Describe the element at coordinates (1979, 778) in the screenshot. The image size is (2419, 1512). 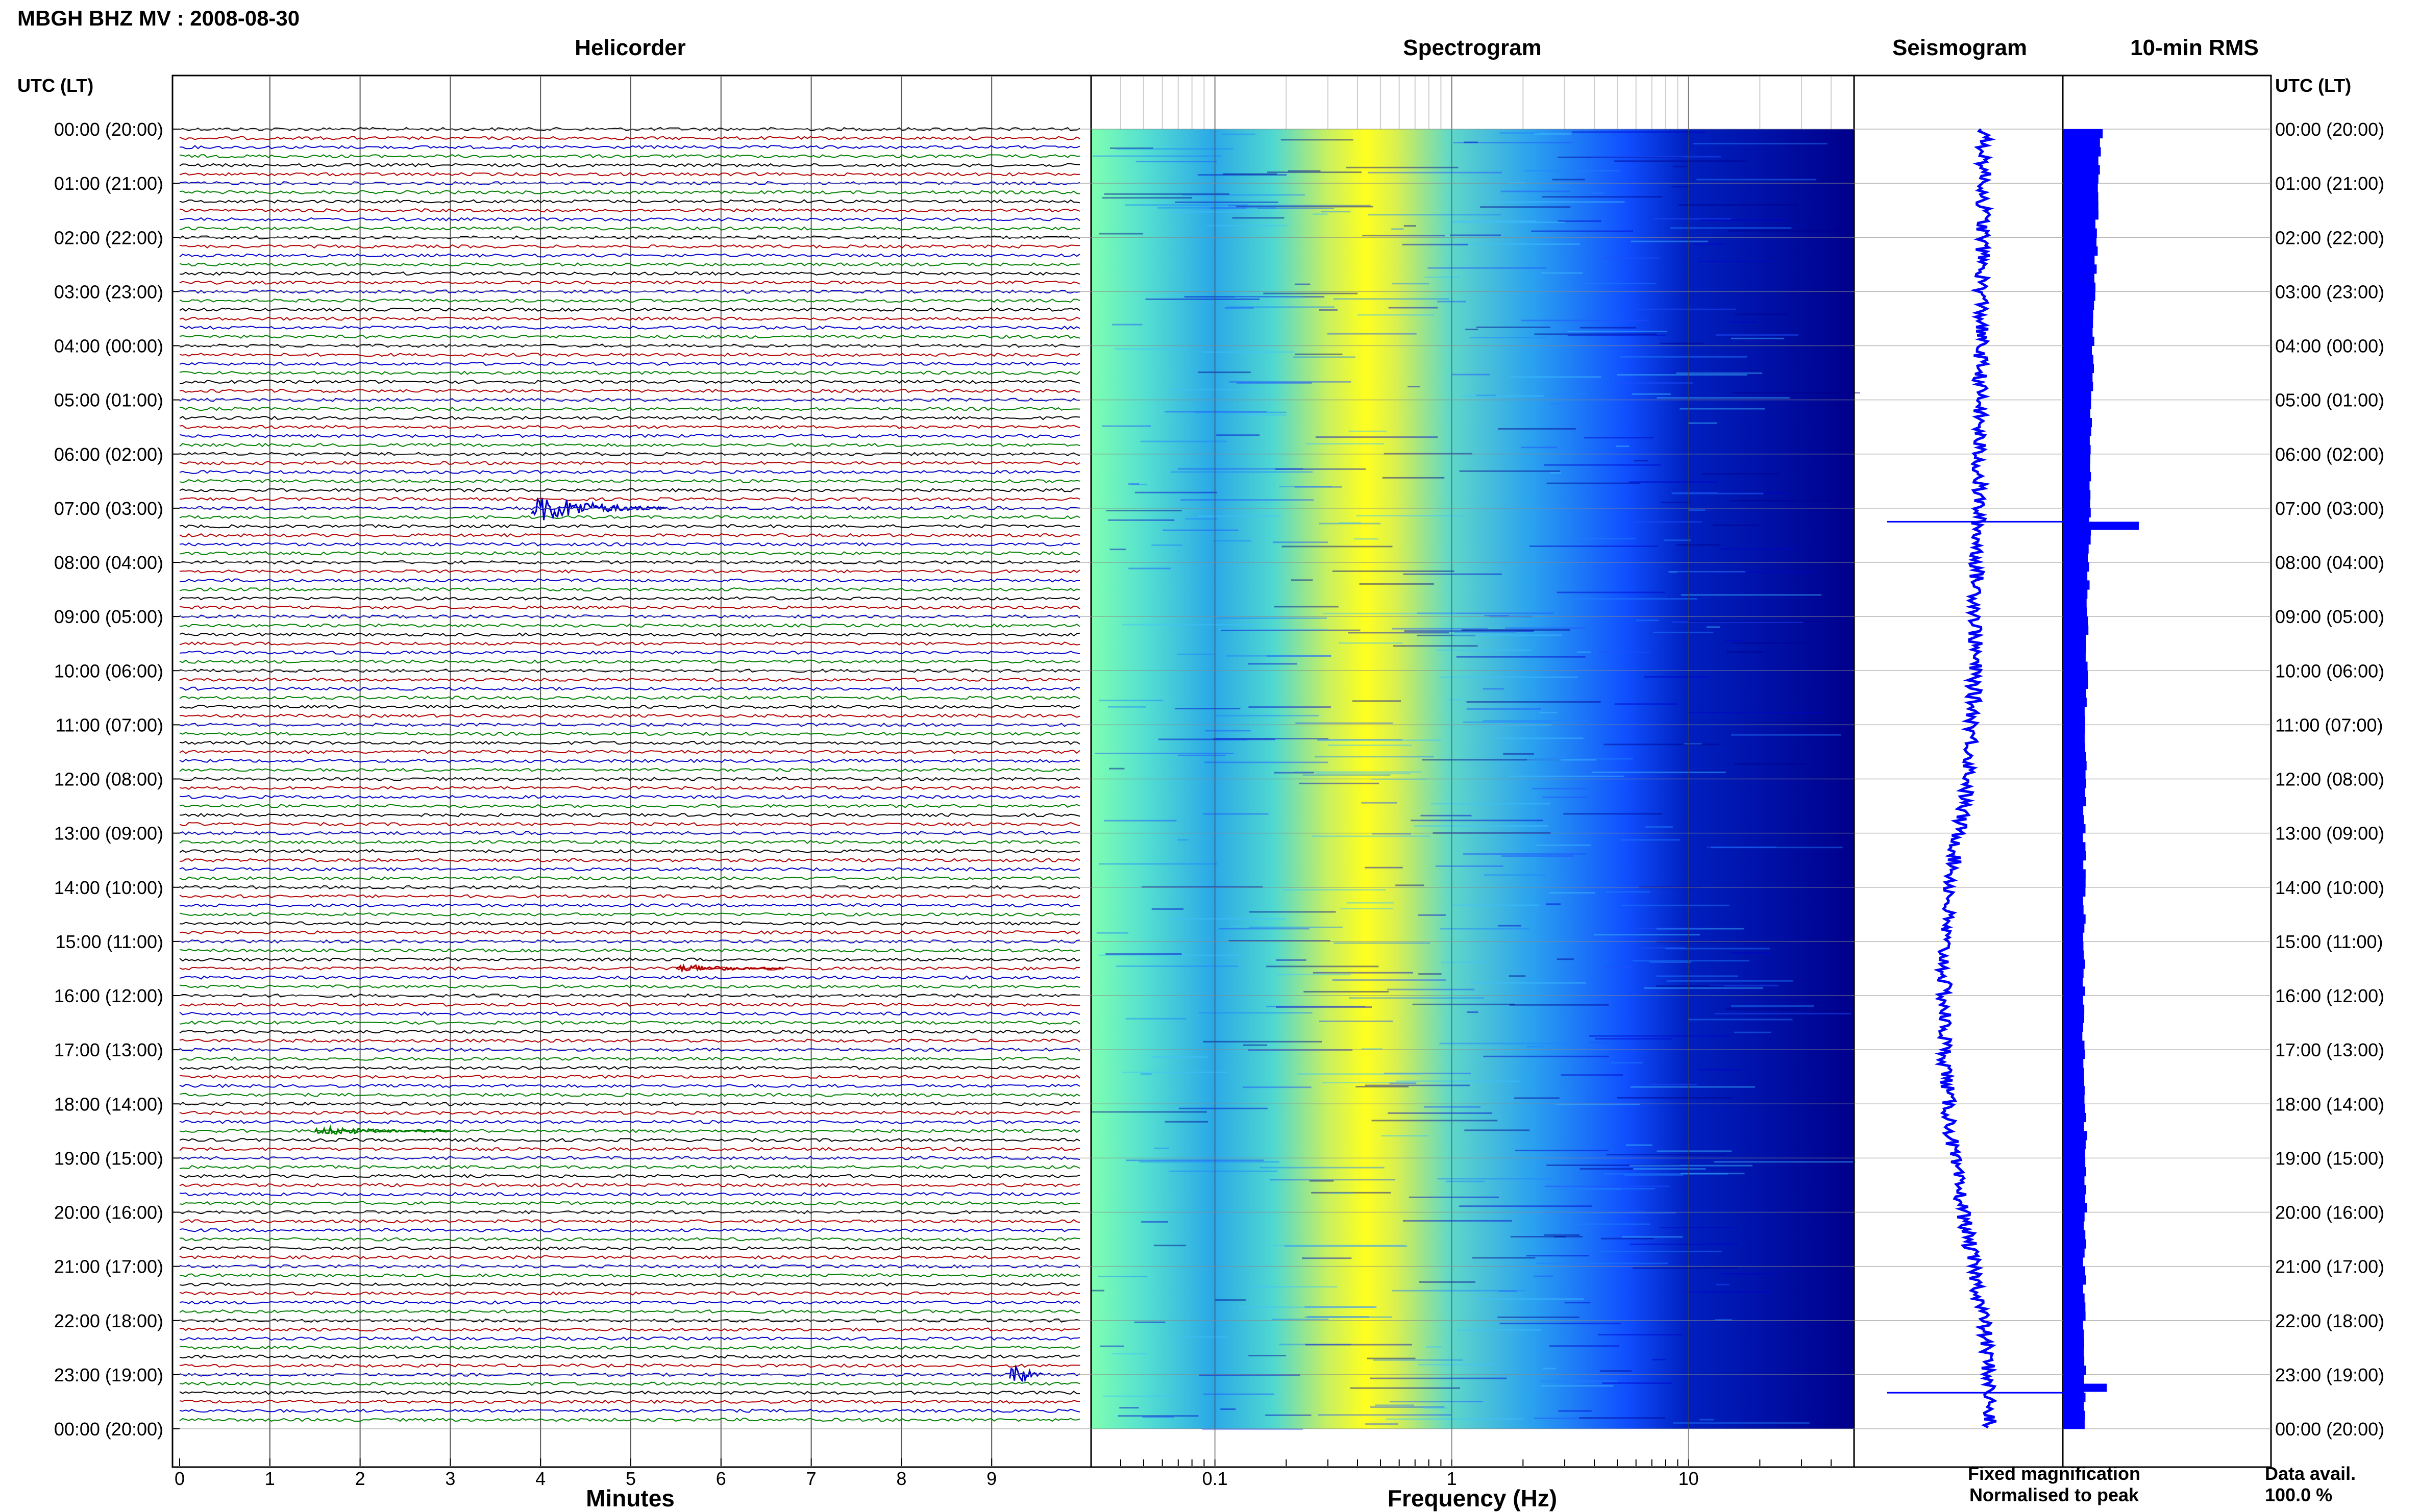
I see `seismogram-series` at that location.